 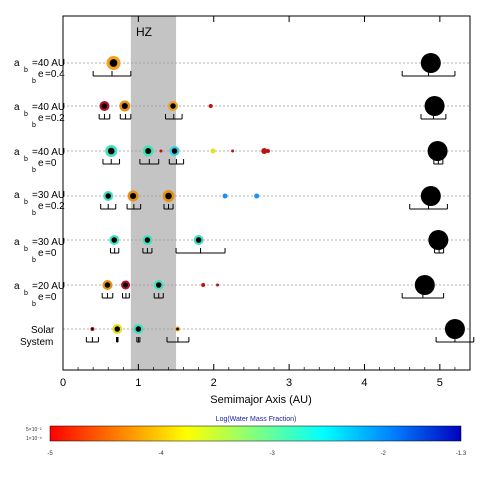 I want to click on colorbar-left-label-top: 5×10⁻², so click(x=34, y=430).